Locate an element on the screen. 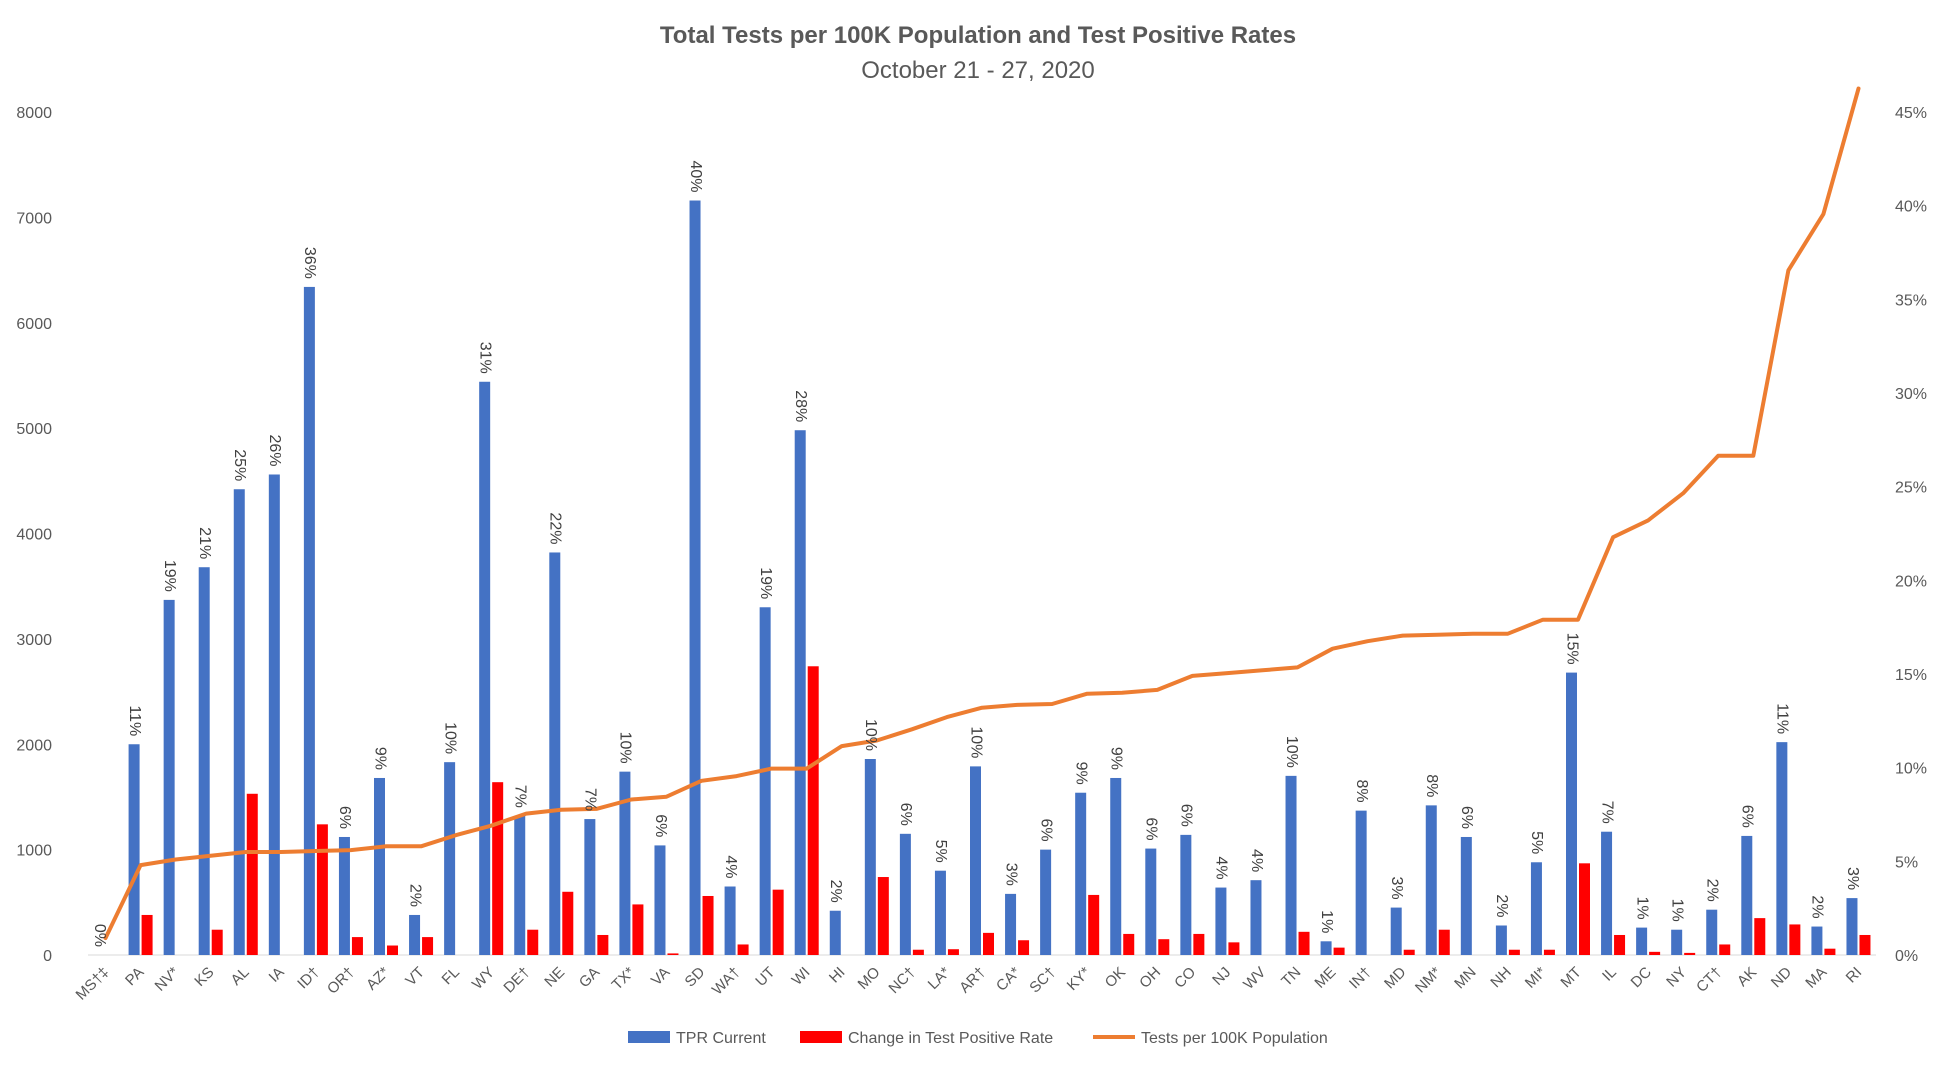 This screenshot has width=1956, height=1066. category-label: RI is located at coordinates (1854, 975).